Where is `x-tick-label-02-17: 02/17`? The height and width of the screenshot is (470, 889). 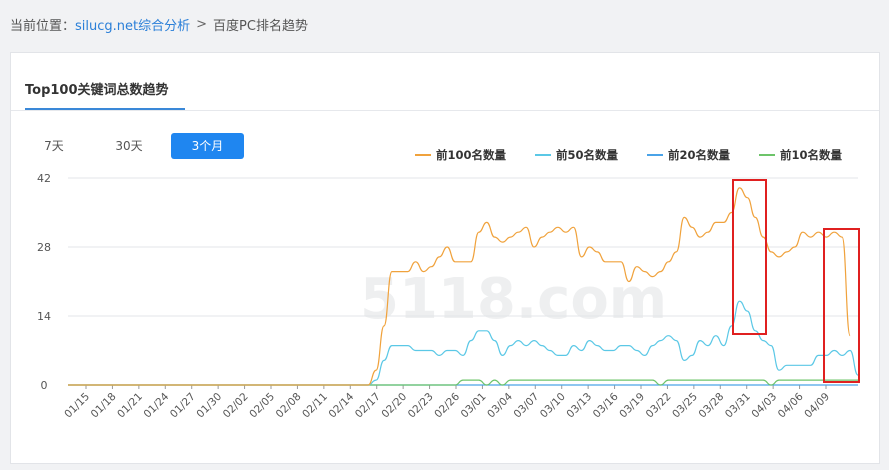
x-tick-label-02-17: 02/17 is located at coordinates (368, 406).